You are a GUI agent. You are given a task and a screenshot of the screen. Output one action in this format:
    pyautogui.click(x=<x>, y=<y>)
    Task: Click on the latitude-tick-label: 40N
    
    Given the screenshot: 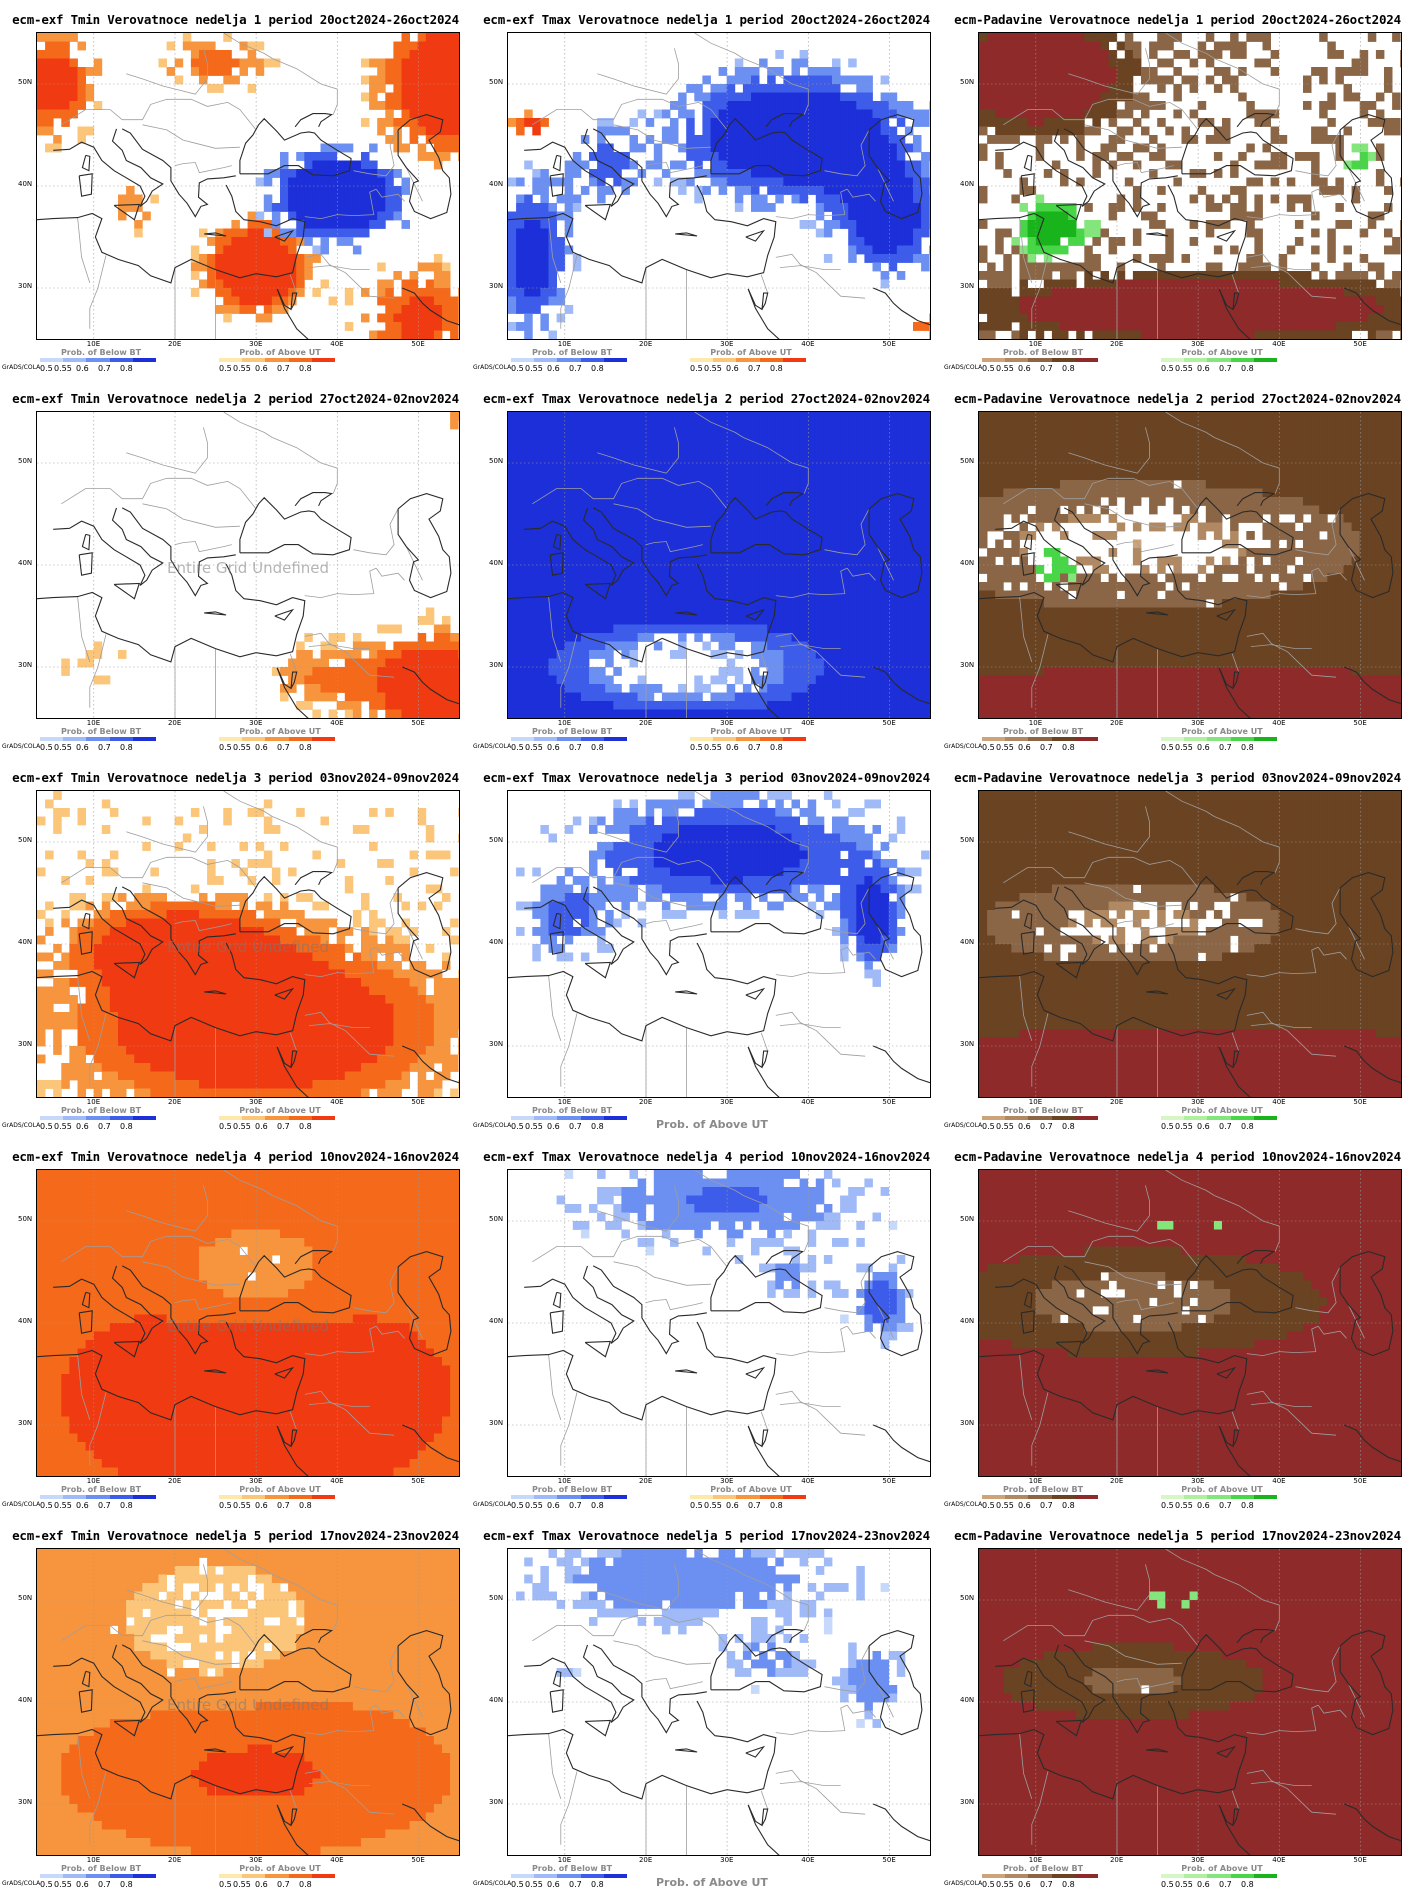 What is the action you would take?
    pyautogui.click(x=496, y=1700)
    